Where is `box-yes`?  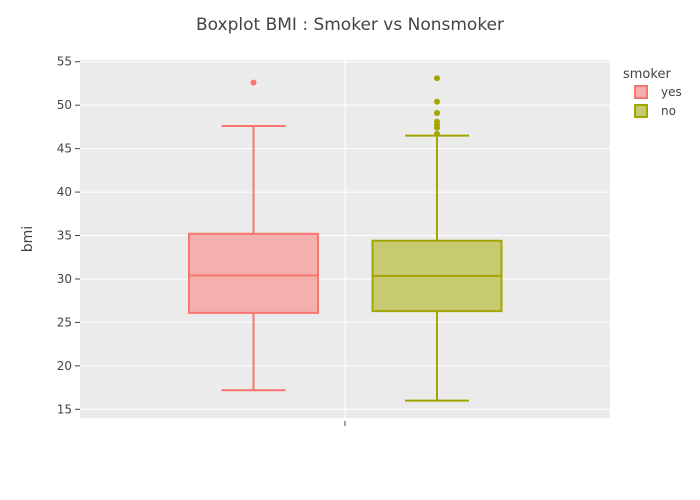
box-yes is located at coordinates (253, 235).